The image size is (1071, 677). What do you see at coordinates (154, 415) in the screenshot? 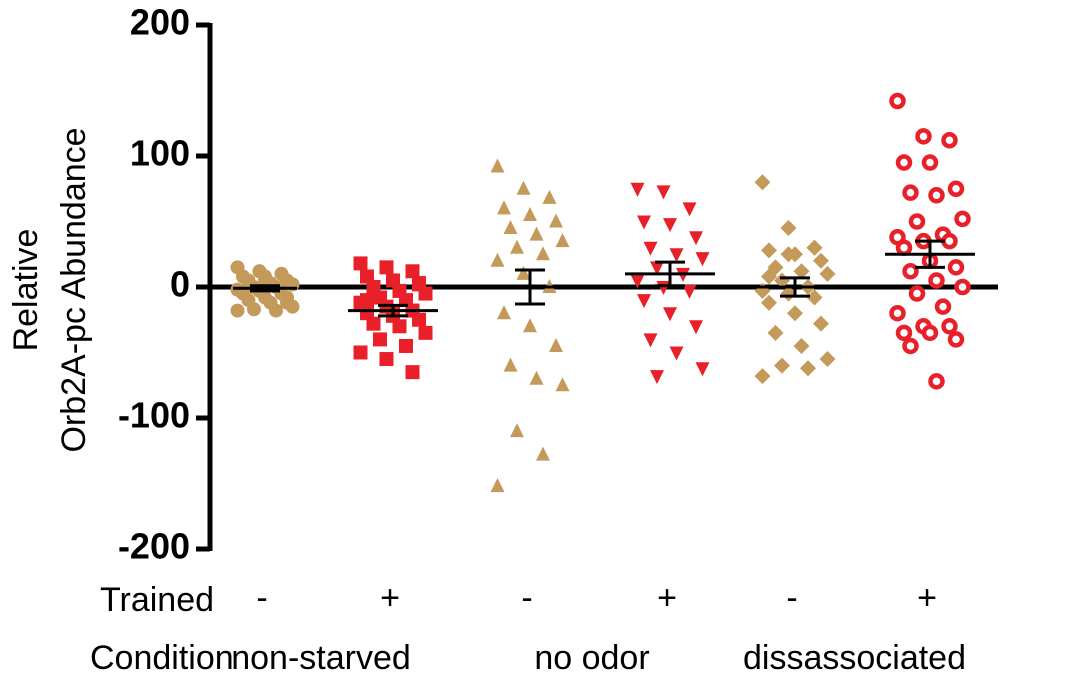
I see `y-tick-label: -100` at bounding box center [154, 415].